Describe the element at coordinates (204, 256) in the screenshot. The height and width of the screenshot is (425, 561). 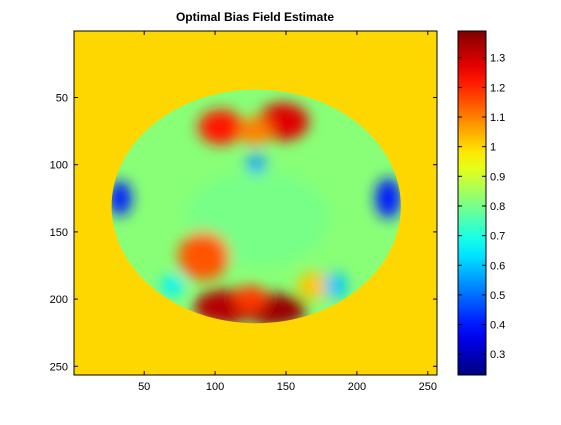
I see `heatmap-region-left-mid` at that location.